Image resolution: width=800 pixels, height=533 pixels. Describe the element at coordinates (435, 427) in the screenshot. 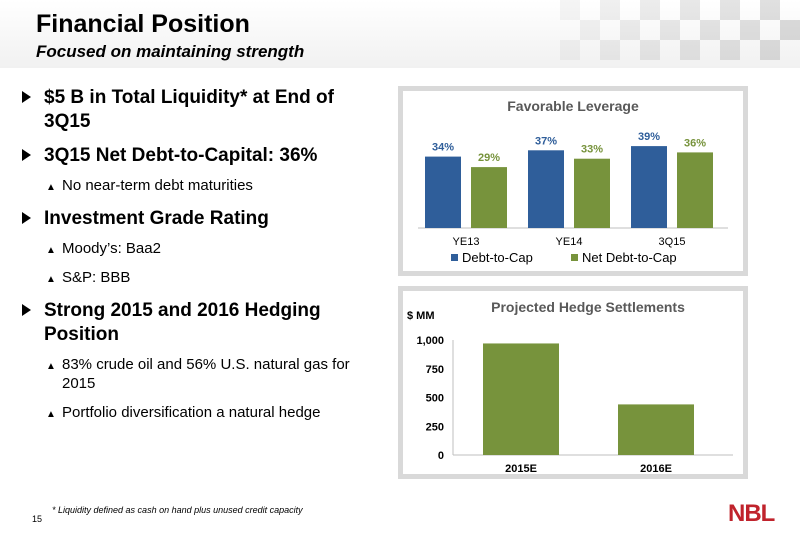

I see `y-tick-label: 250` at that location.